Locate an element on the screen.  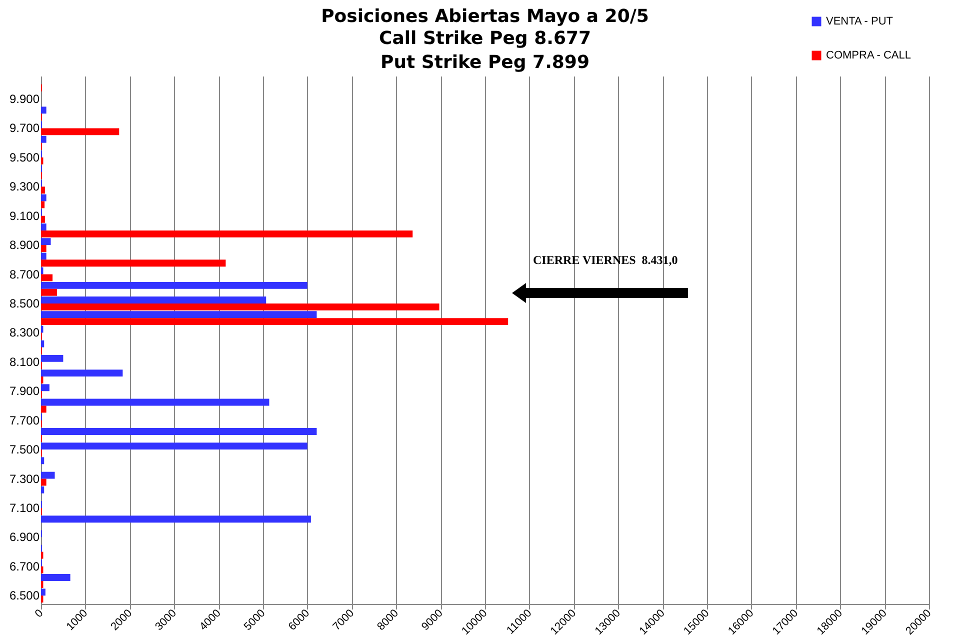
annotation: CIERRE VIERNES 8.431,0 is located at coordinates (605, 260).